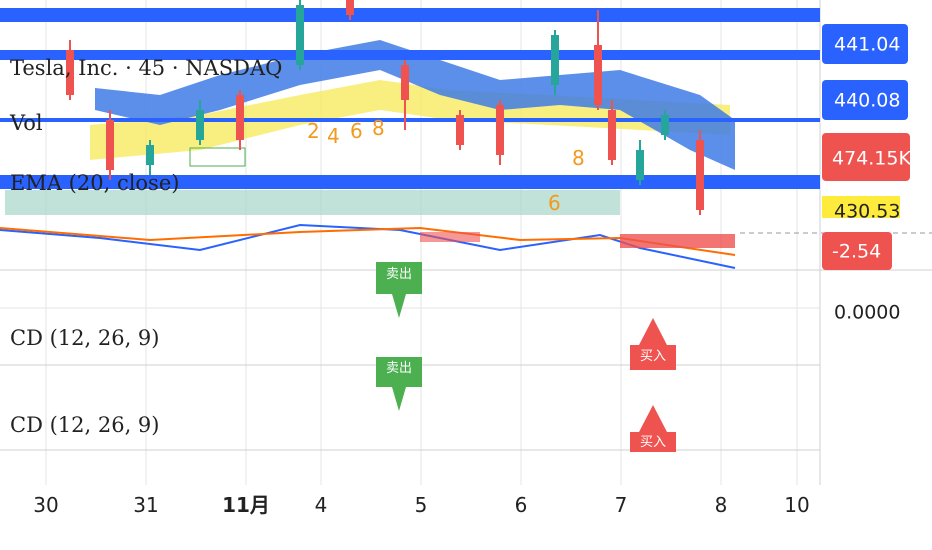 The height and width of the screenshot is (550, 932). I want to click on time-axis: 30 31 11月 4 5 6 7 8 10, so click(421, 505).